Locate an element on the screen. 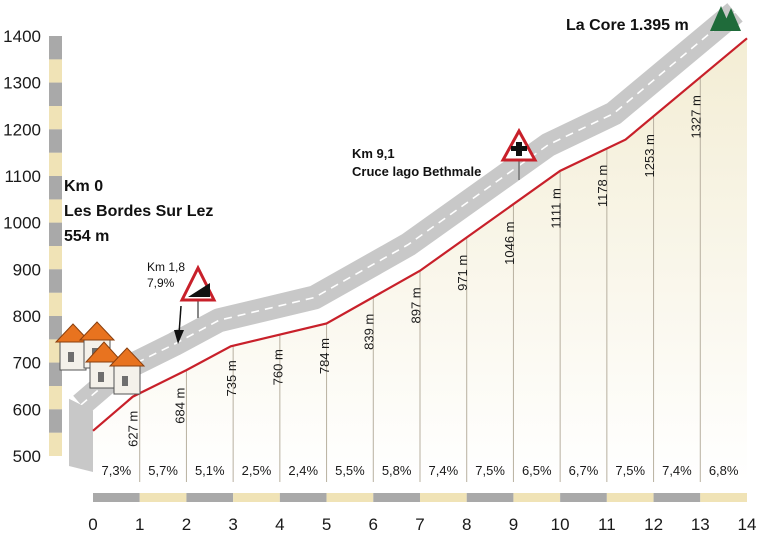 Image resolution: width=763 pixels, height=537 pixels. elevation-label: 897 m is located at coordinates (415, 305).